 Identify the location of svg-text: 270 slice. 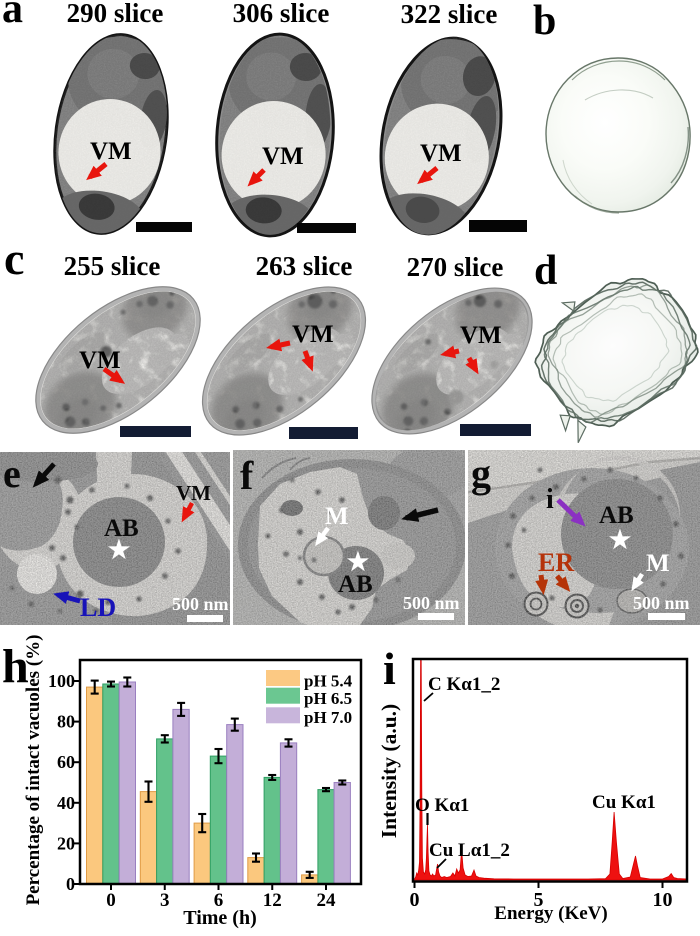
(455, 267).